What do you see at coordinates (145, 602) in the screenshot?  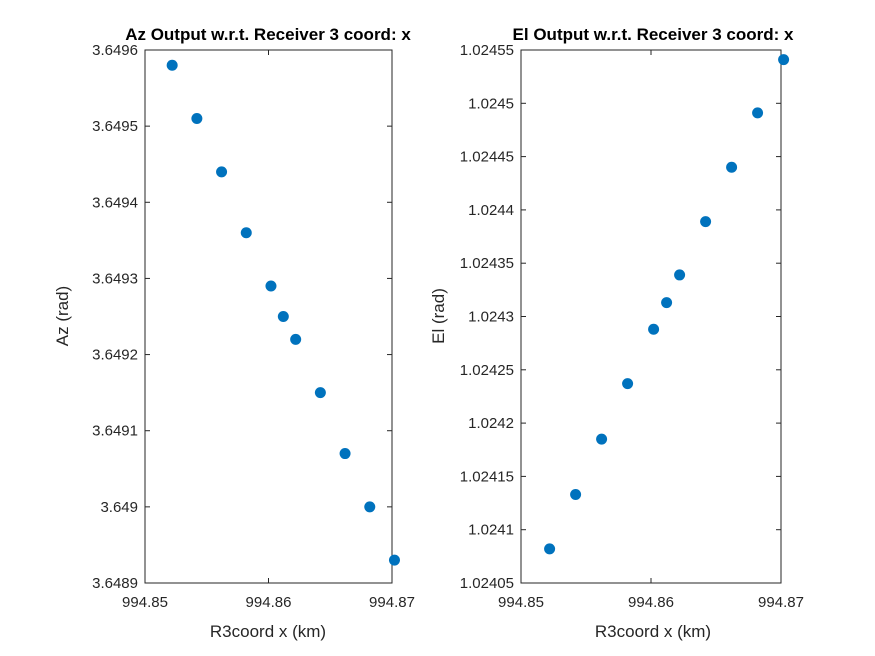 I see `az-x-tick-label: 994.85` at bounding box center [145, 602].